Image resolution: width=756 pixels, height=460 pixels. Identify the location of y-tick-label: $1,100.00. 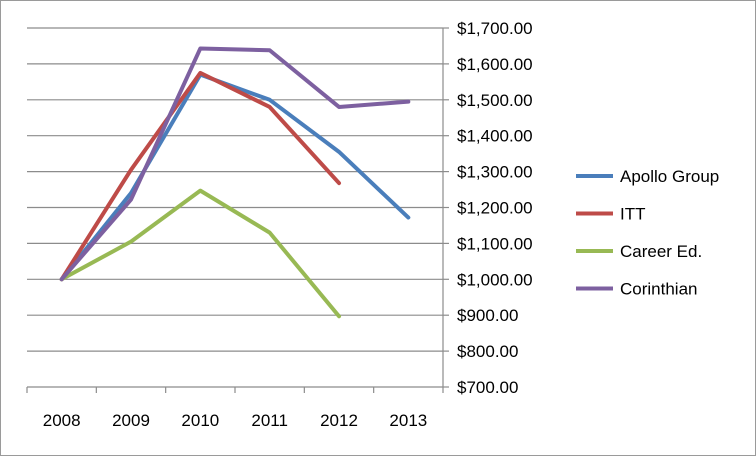
(495, 243).